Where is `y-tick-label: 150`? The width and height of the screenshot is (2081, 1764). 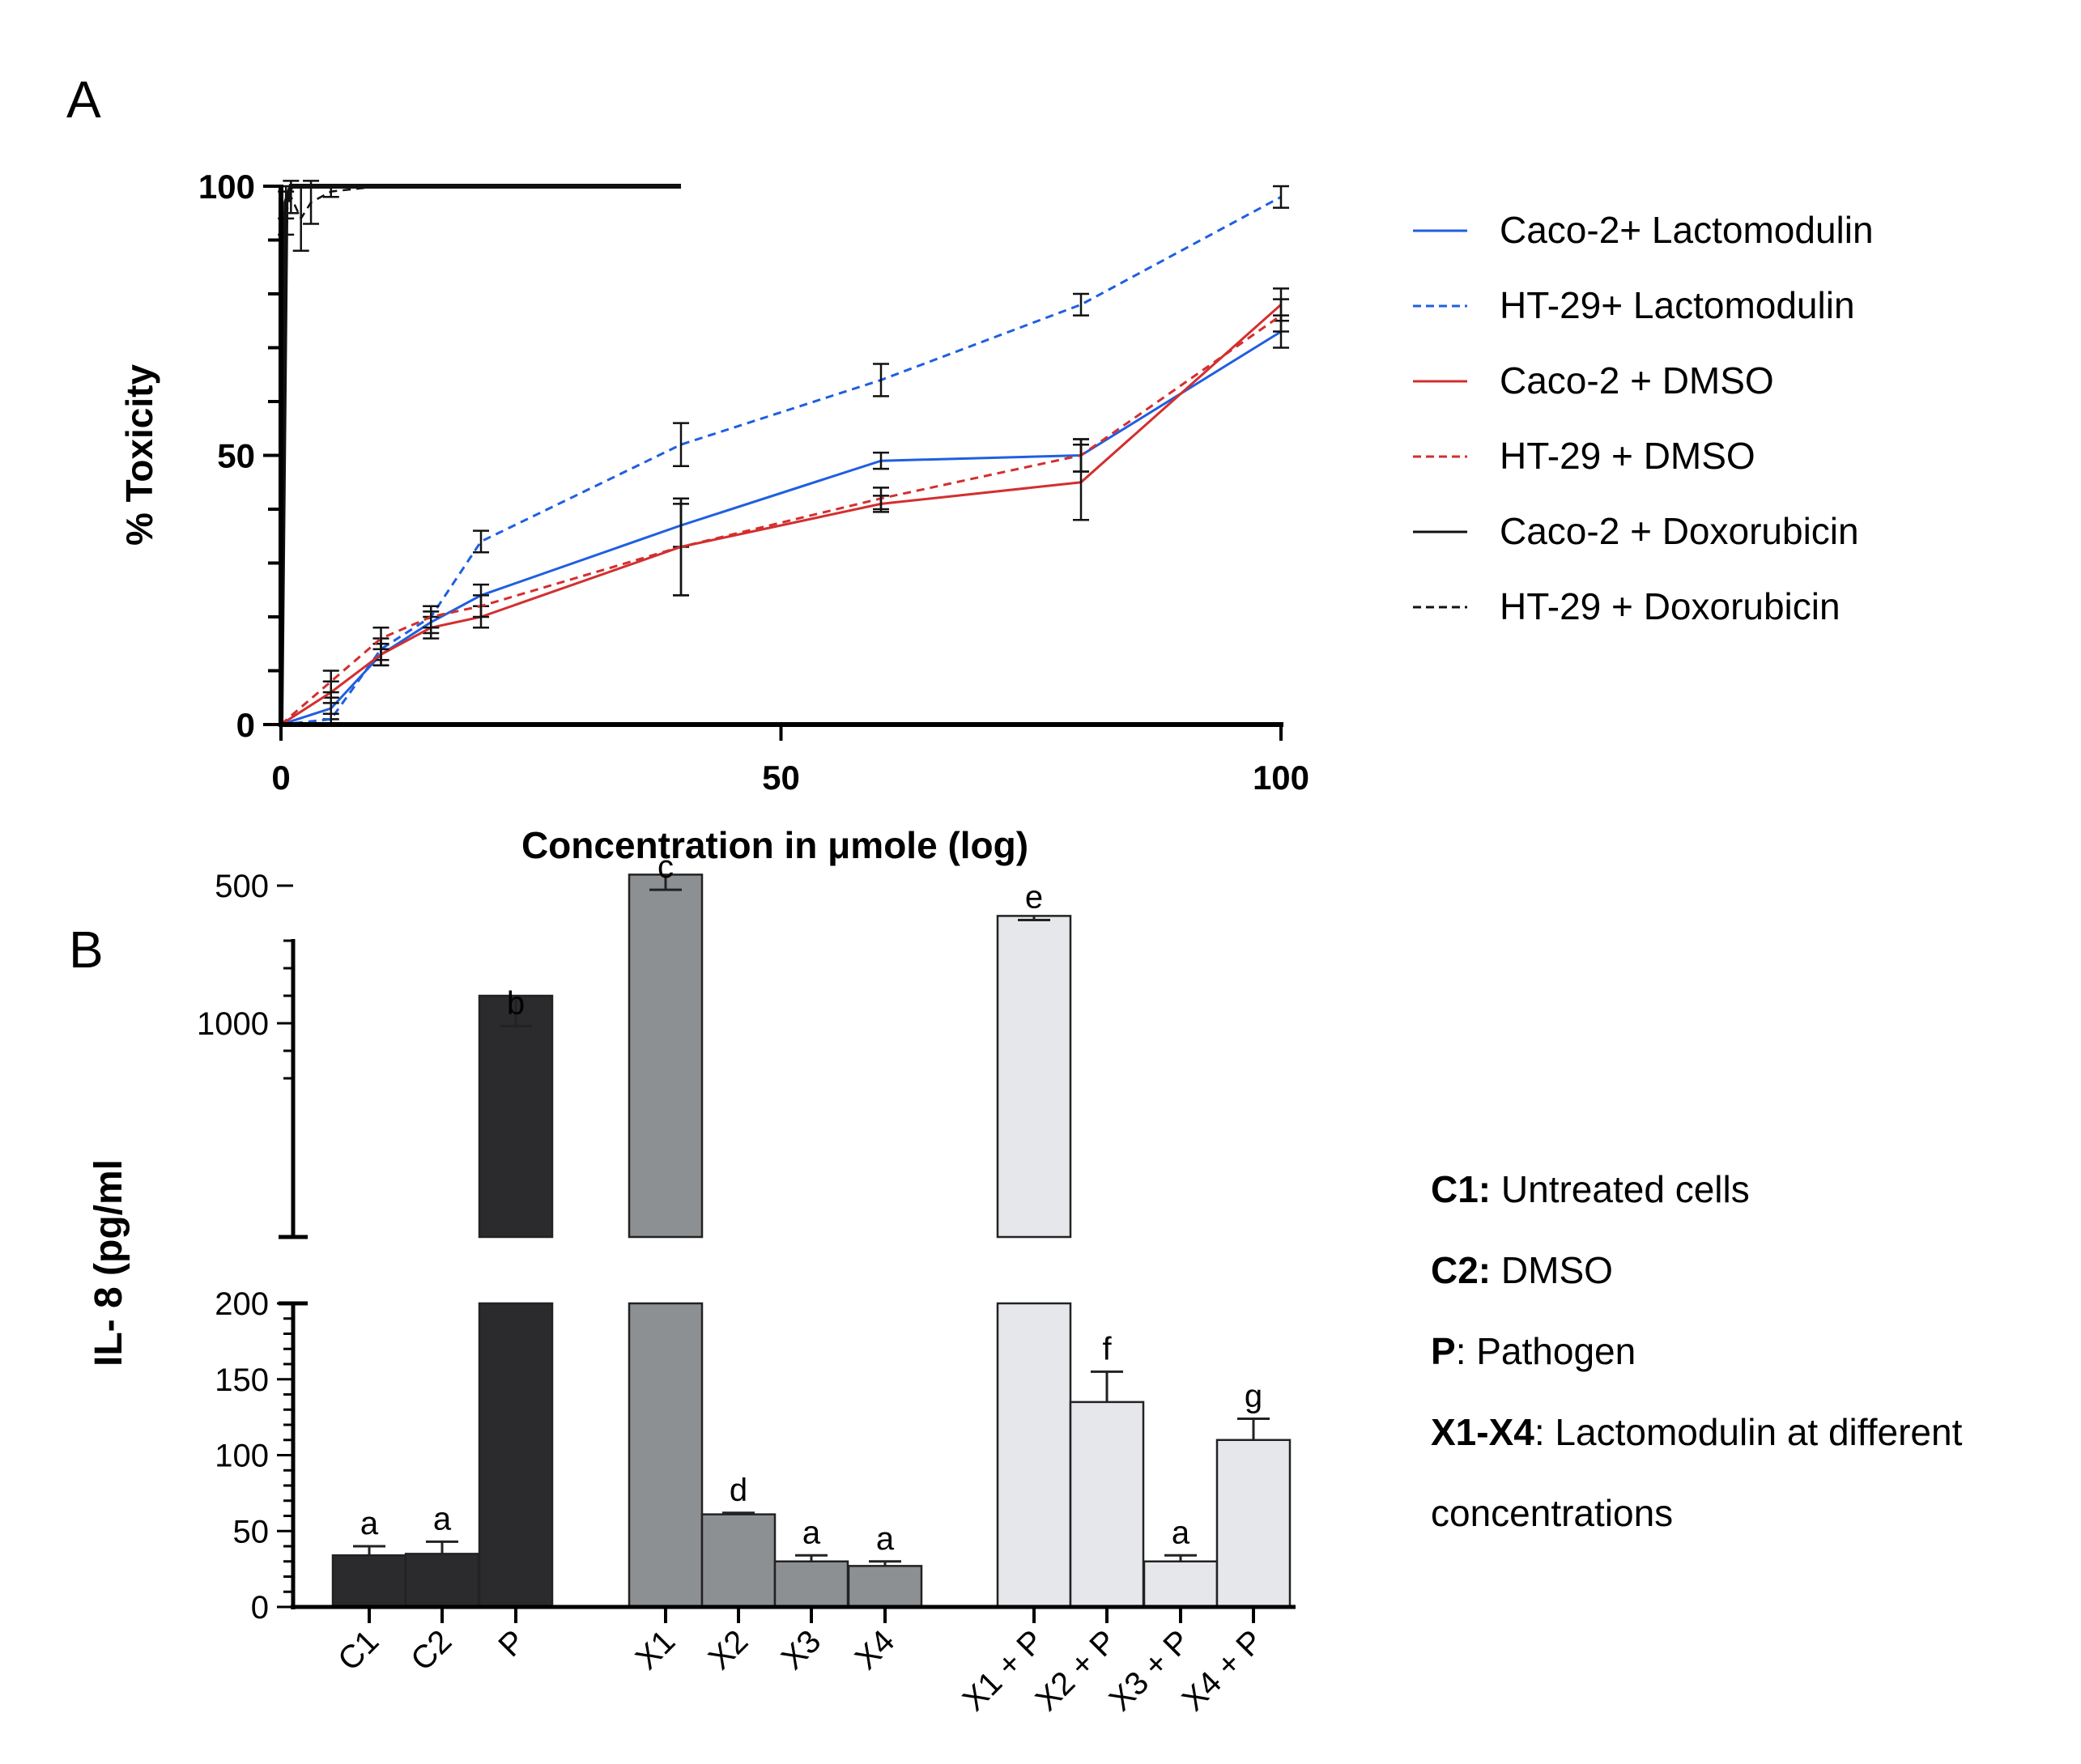 y-tick-label: 150 is located at coordinates (242, 1380).